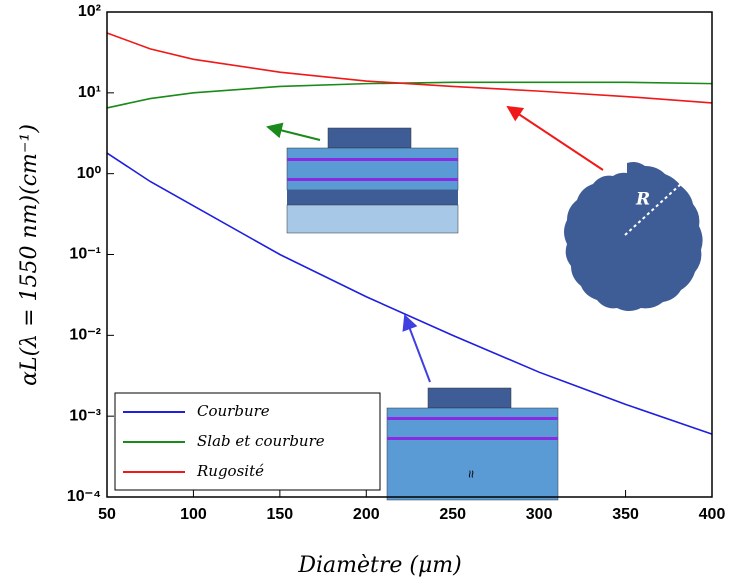 The image size is (734, 584). What do you see at coordinates (261, 441) in the screenshot?
I see `legend-label: Slab et courbure` at bounding box center [261, 441].